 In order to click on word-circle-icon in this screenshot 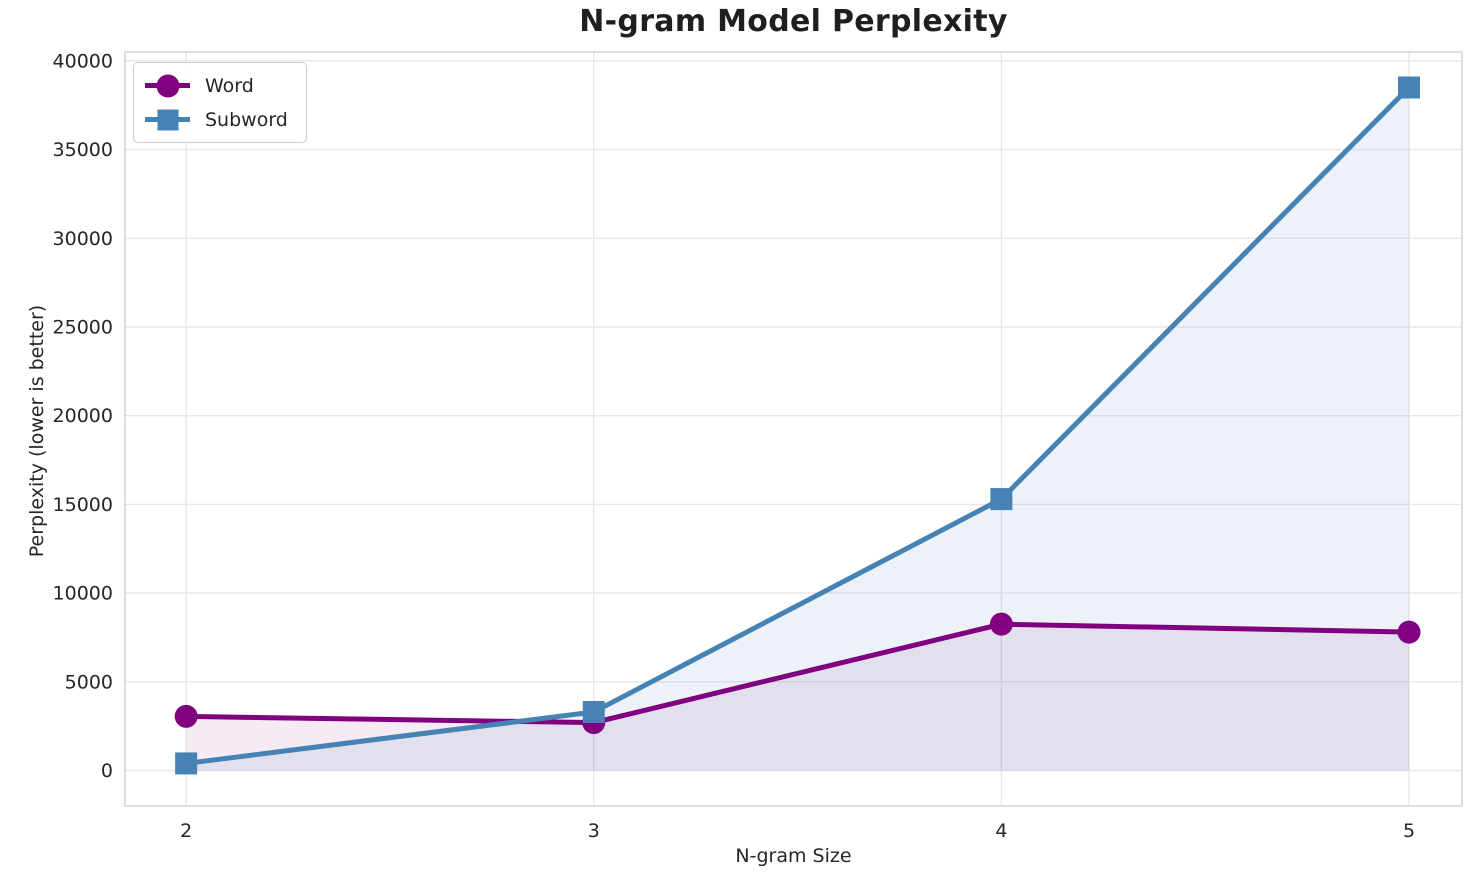, I will do `click(167, 85)`.